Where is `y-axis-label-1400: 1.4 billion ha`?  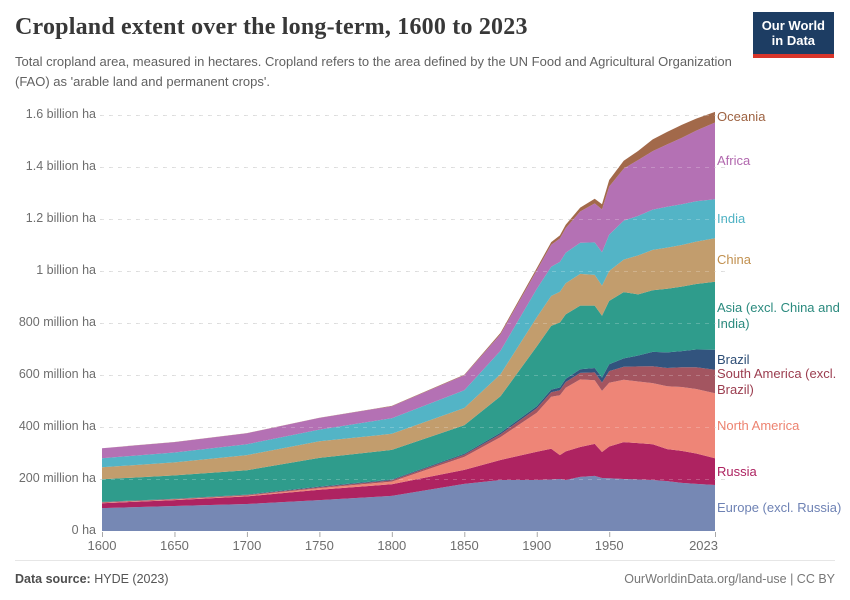
y-axis-label-1400: 1.4 billion ha is located at coordinates (60, 166).